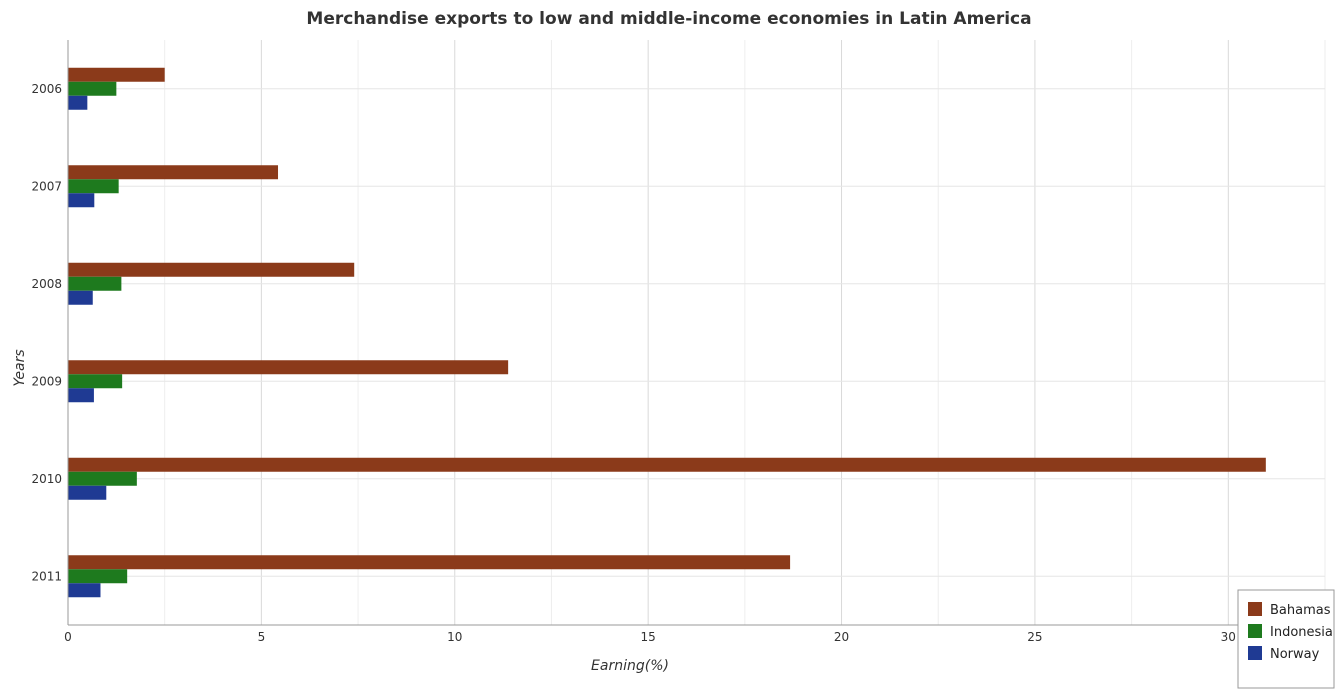 This screenshot has width=1338, height=700. What do you see at coordinates (68, 637) in the screenshot?
I see `x-tick-label: 0` at bounding box center [68, 637].